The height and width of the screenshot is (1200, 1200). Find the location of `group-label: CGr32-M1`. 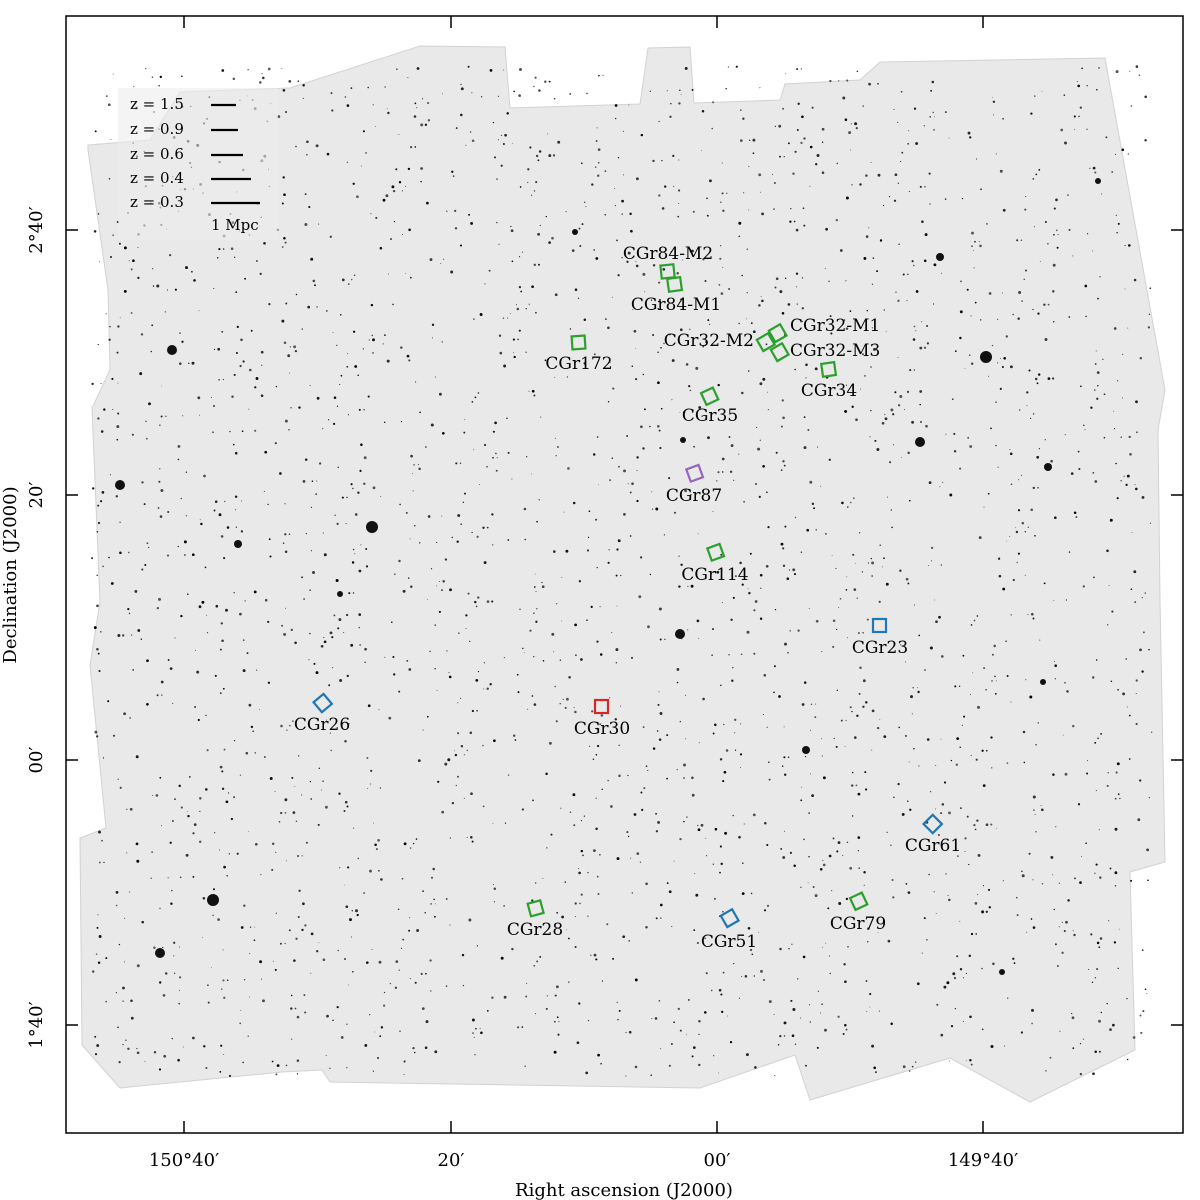

group-label: CGr32-M1 is located at coordinates (835, 326).